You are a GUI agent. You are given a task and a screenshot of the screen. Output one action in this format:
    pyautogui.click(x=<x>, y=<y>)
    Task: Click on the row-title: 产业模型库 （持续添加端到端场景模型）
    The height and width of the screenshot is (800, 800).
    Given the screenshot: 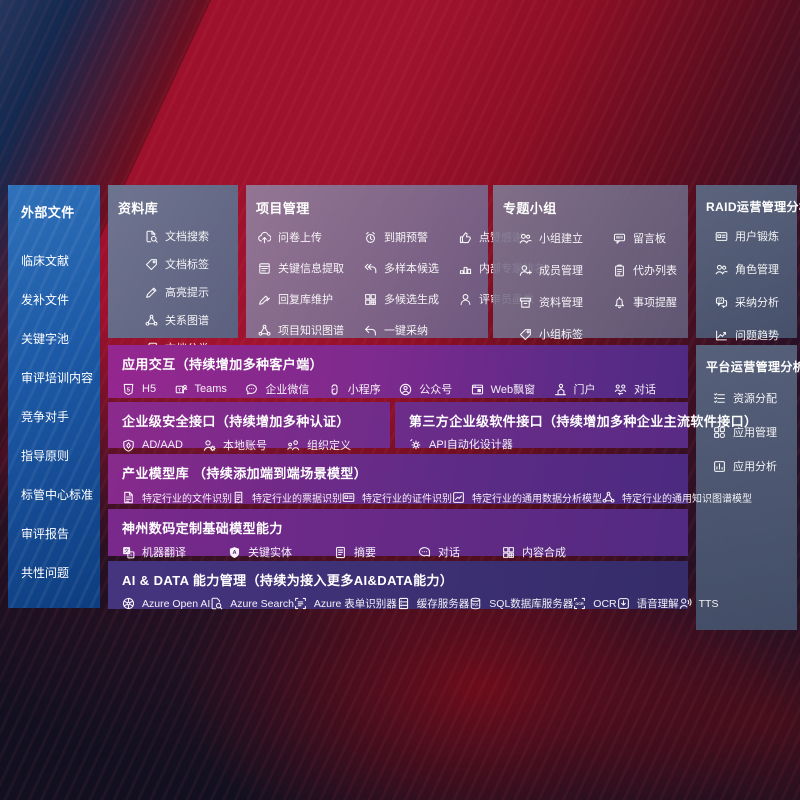 What is the action you would take?
    pyautogui.click(x=245, y=473)
    